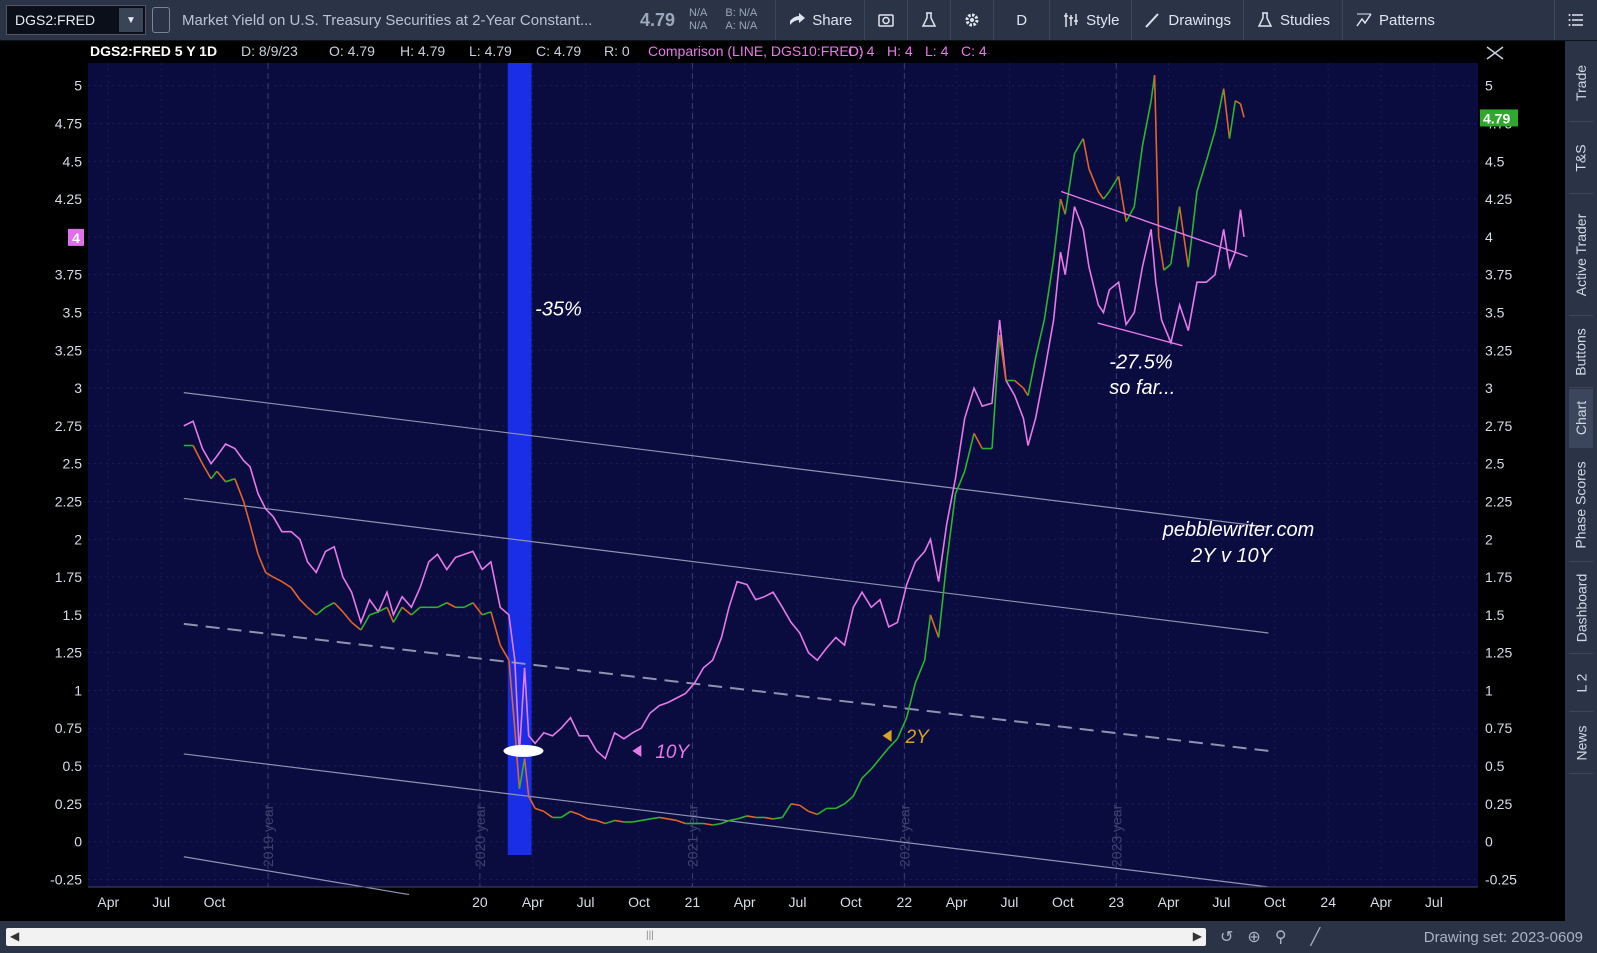 This screenshot has height=953, width=1597. What do you see at coordinates (1090, 20) in the screenshot?
I see `style-button: Style` at bounding box center [1090, 20].